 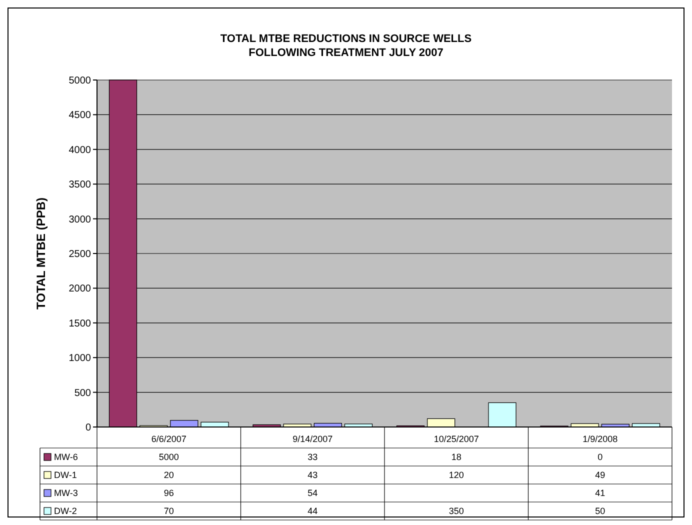 I want to click on y-tick-label: 500, so click(x=83, y=393).